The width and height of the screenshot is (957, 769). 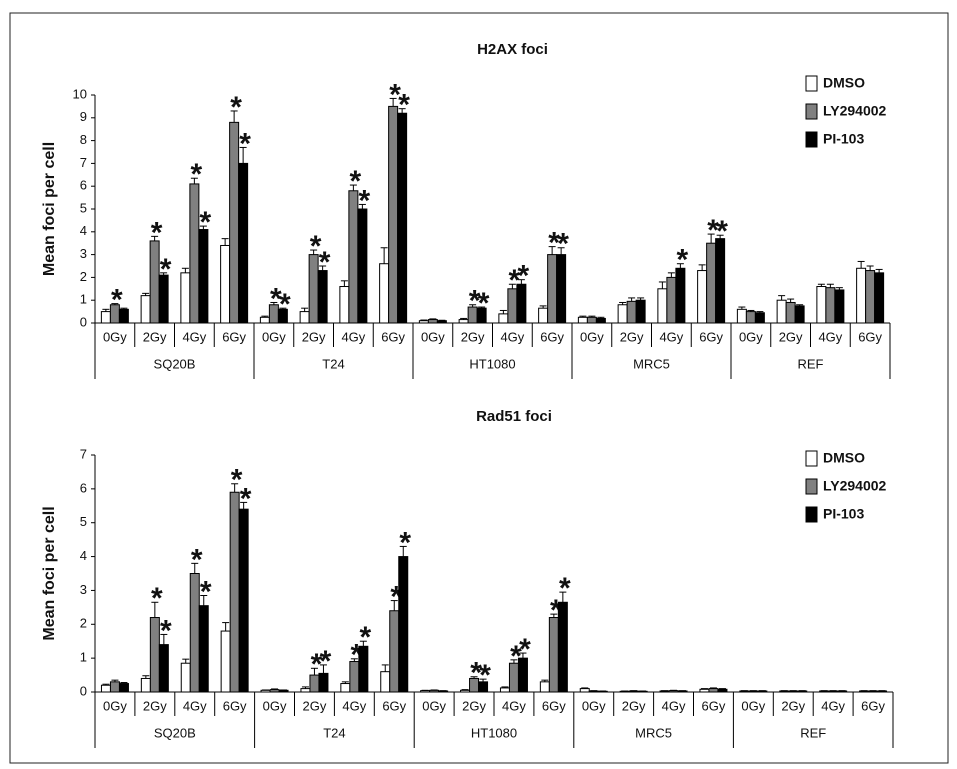 What do you see at coordinates (83, 487) in the screenshot?
I see `y-tick-label: 6` at bounding box center [83, 487].